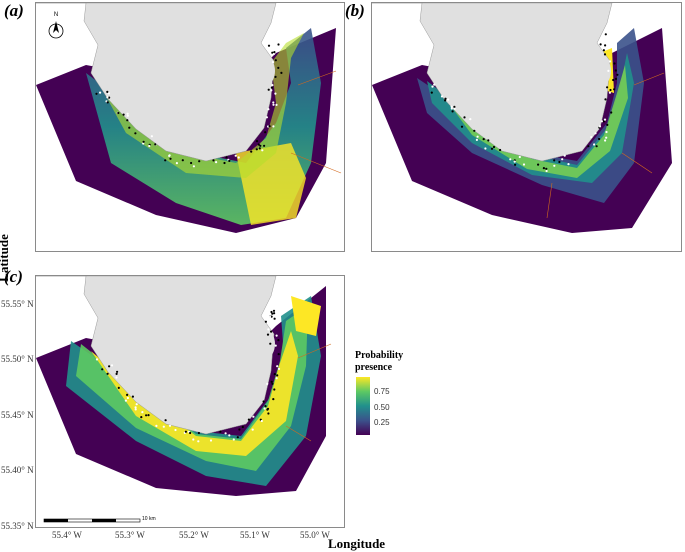  I want to click on legend-tick-050: 0.50, so click(382, 407).